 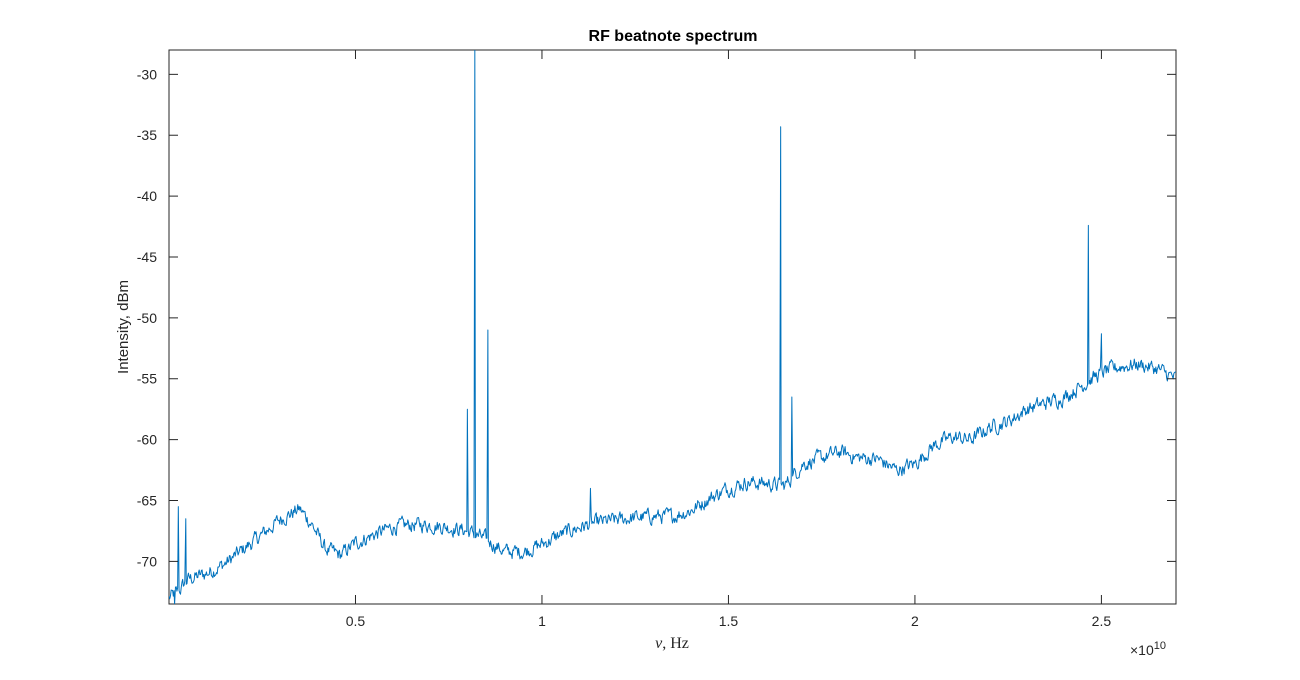 What do you see at coordinates (147, 379) in the screenshot?
I see `y-tick-label: -55` at bounding box center [147, 379].